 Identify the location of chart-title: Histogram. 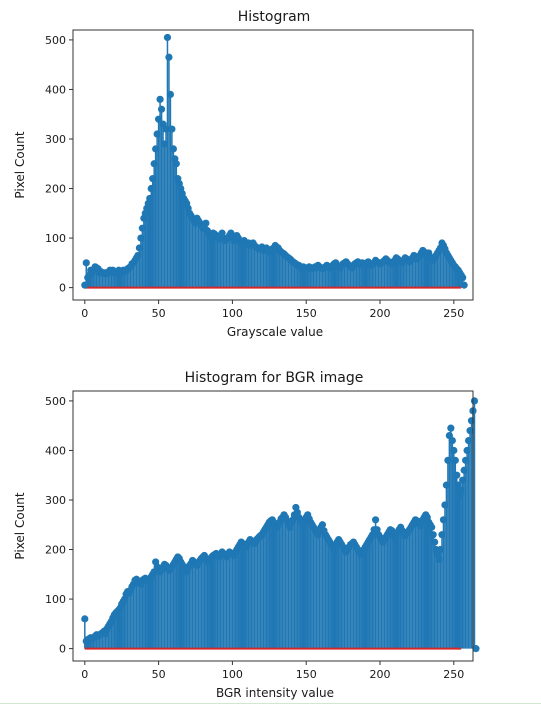
(274, 17).